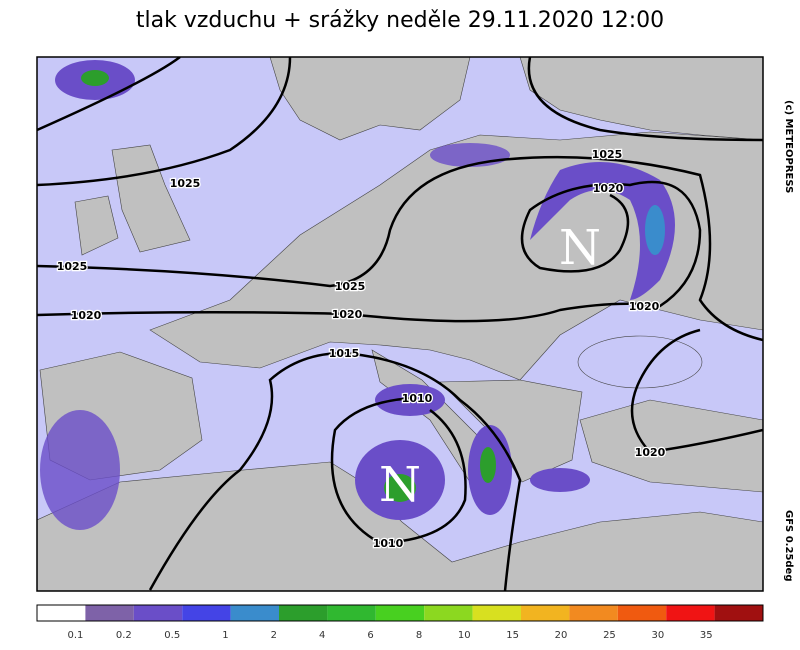 Image resolution: width=800 pixels, height=650 pixels. I want to click on colorbar-label: 35, so click(706, 635).